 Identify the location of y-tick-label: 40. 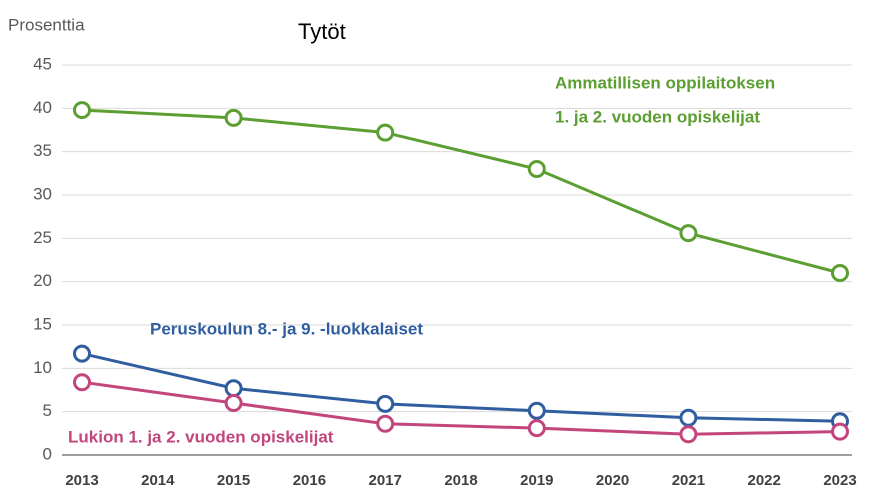
(42, 107).